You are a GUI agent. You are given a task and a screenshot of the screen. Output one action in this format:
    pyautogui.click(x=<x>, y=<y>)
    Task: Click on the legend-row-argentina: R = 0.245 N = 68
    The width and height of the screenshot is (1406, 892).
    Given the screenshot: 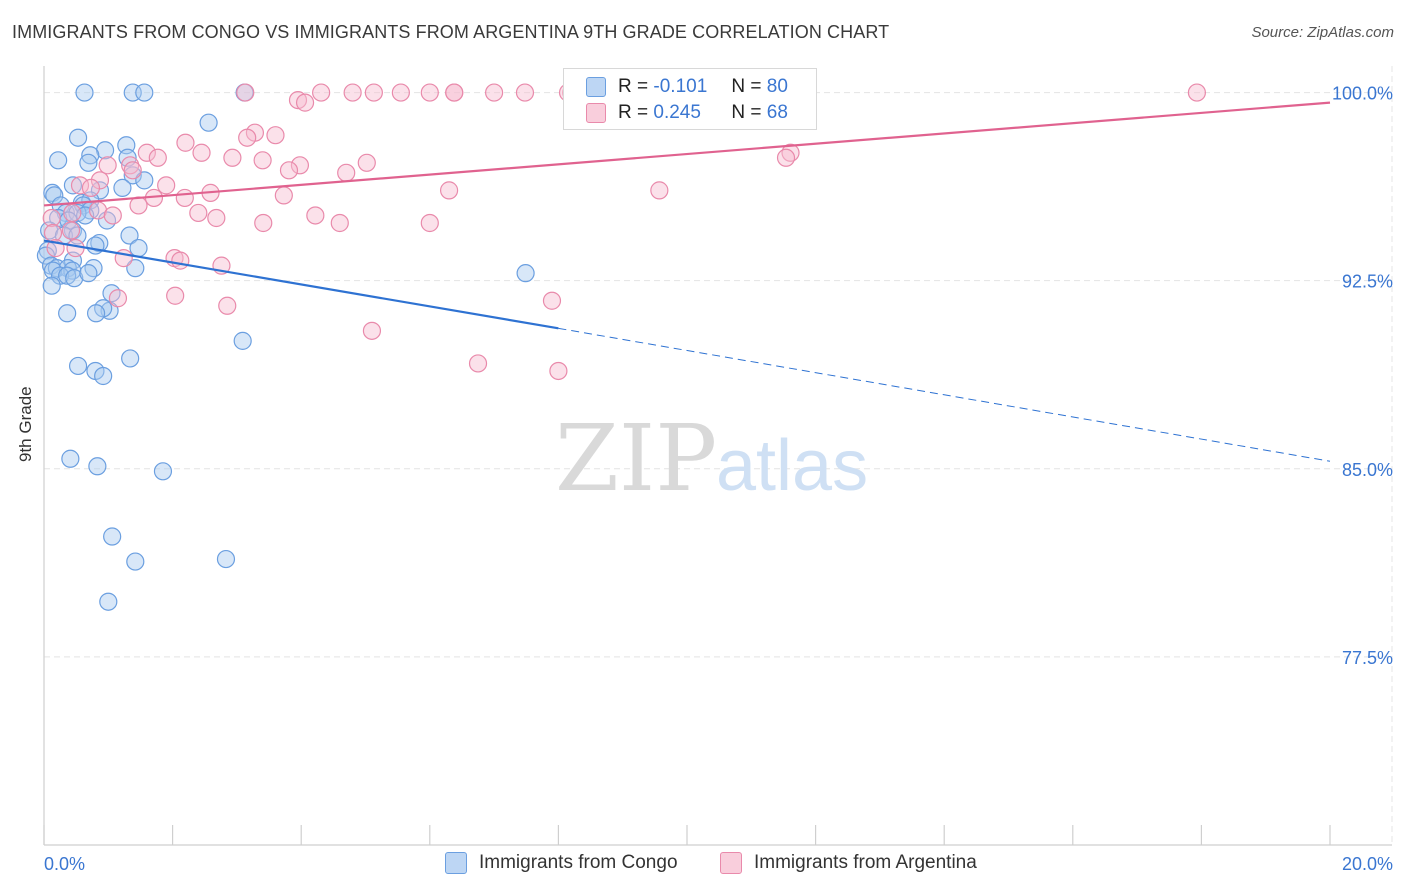 What is the action you would take?
    pyautogui.click(x=687, y=113)
    